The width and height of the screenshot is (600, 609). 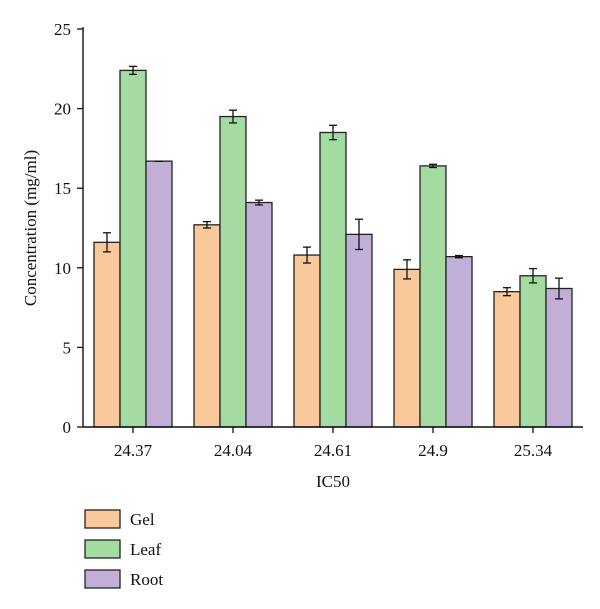 What do you see at coordinates (259, 314) in the screenshot?
I see `bar-root-24.04` at bounding box center [259, 314].